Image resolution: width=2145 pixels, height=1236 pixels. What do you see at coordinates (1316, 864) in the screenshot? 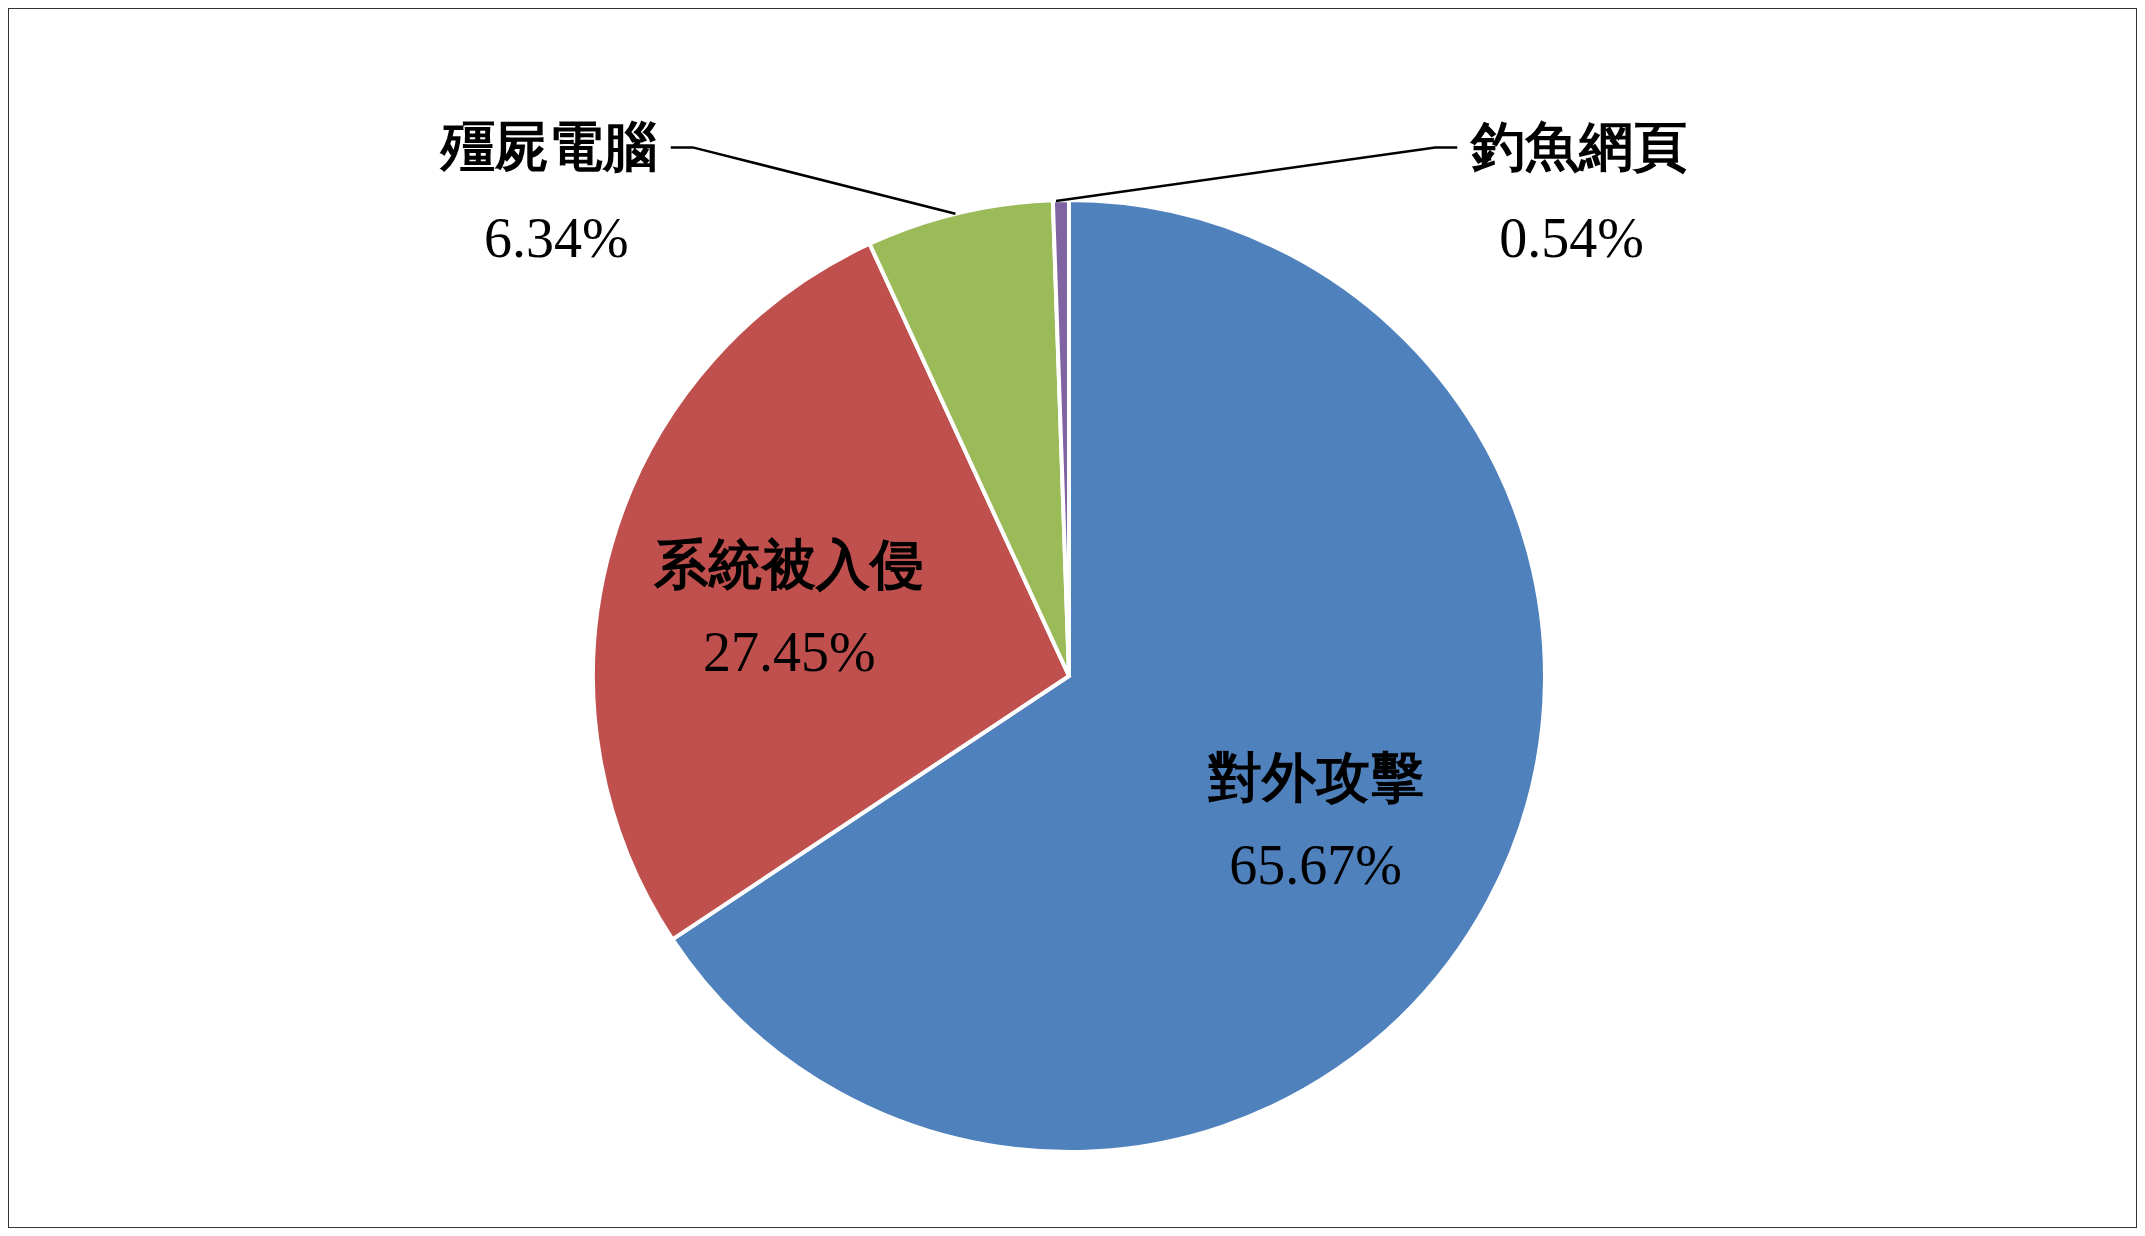
I see `data-label: 65.67%` at bounding box center [1316, 864].